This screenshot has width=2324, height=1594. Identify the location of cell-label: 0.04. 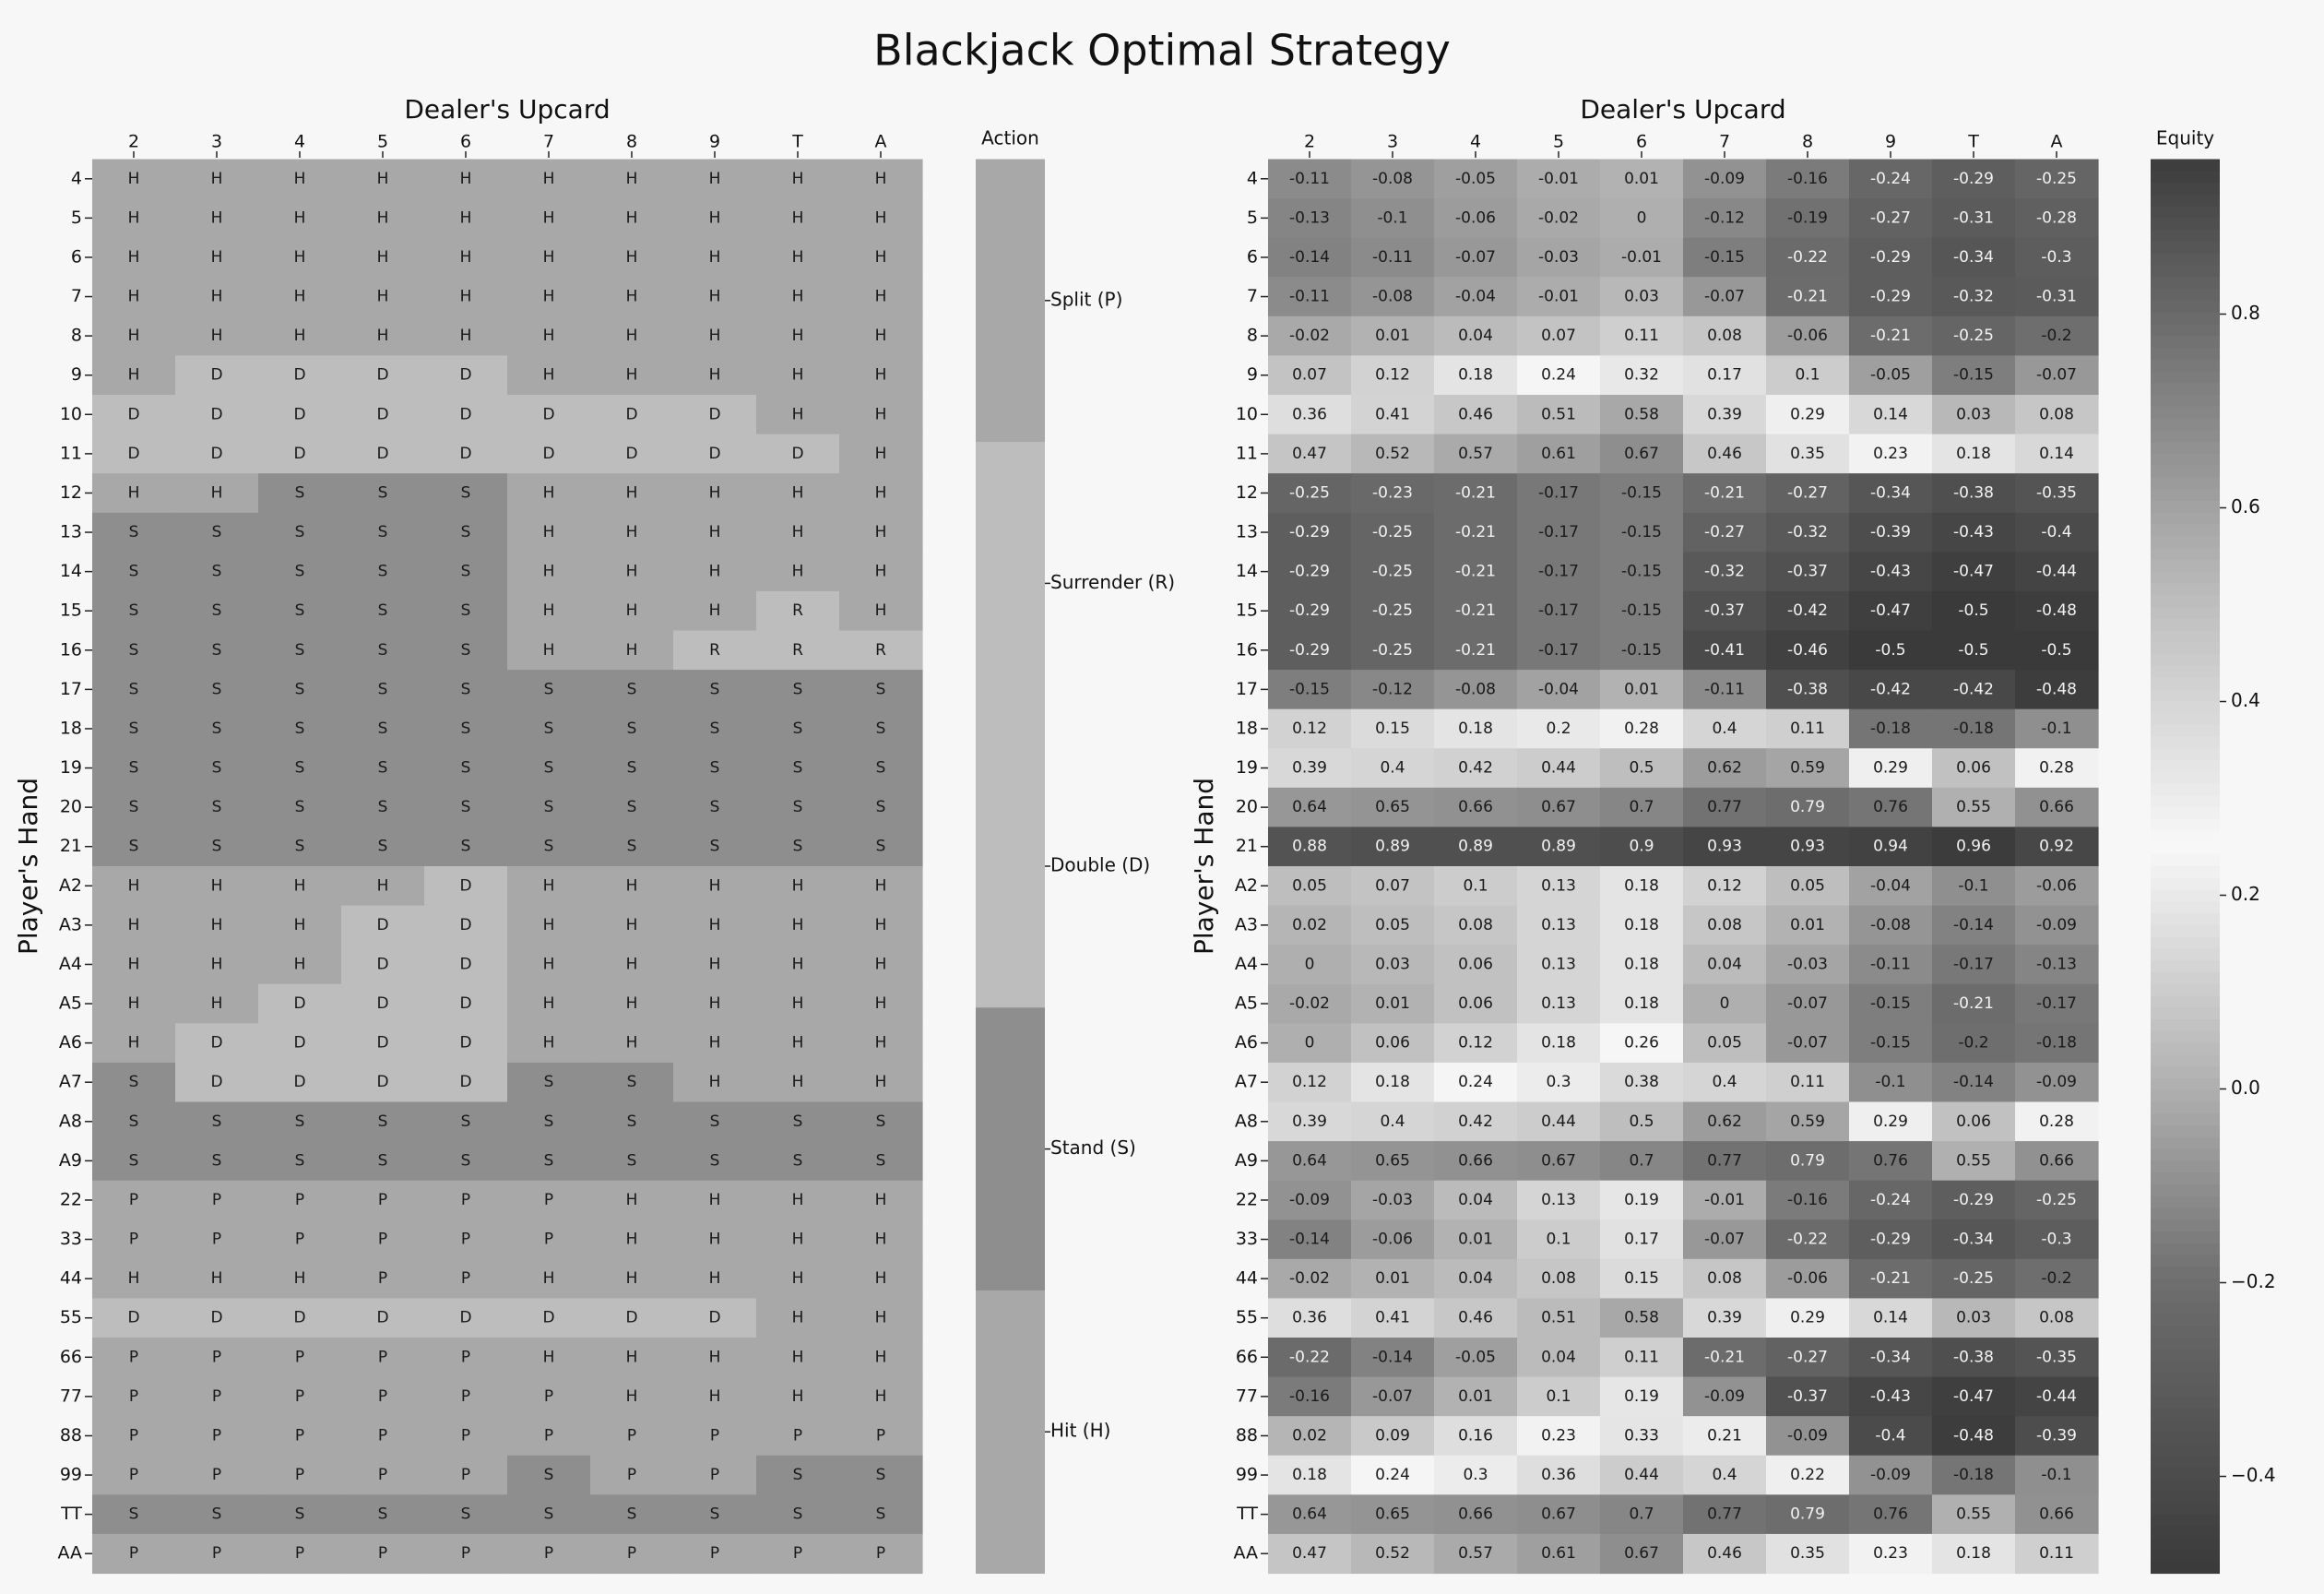
(1475, 1279).